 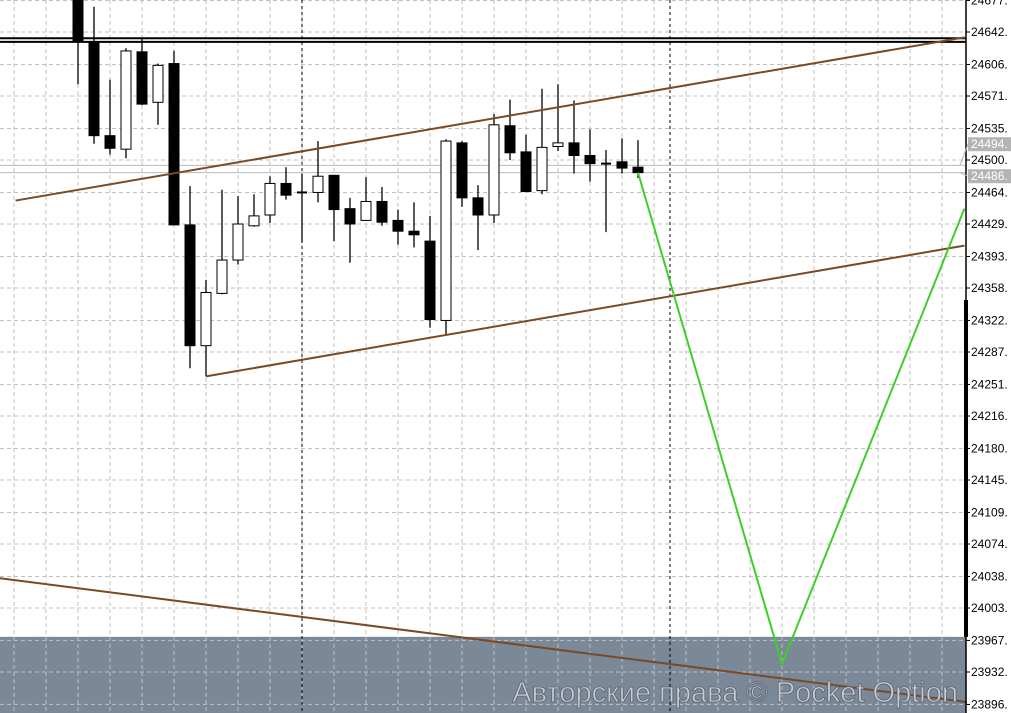 I want to click on y-tick-label: 24287., so click(x=989, y=352).